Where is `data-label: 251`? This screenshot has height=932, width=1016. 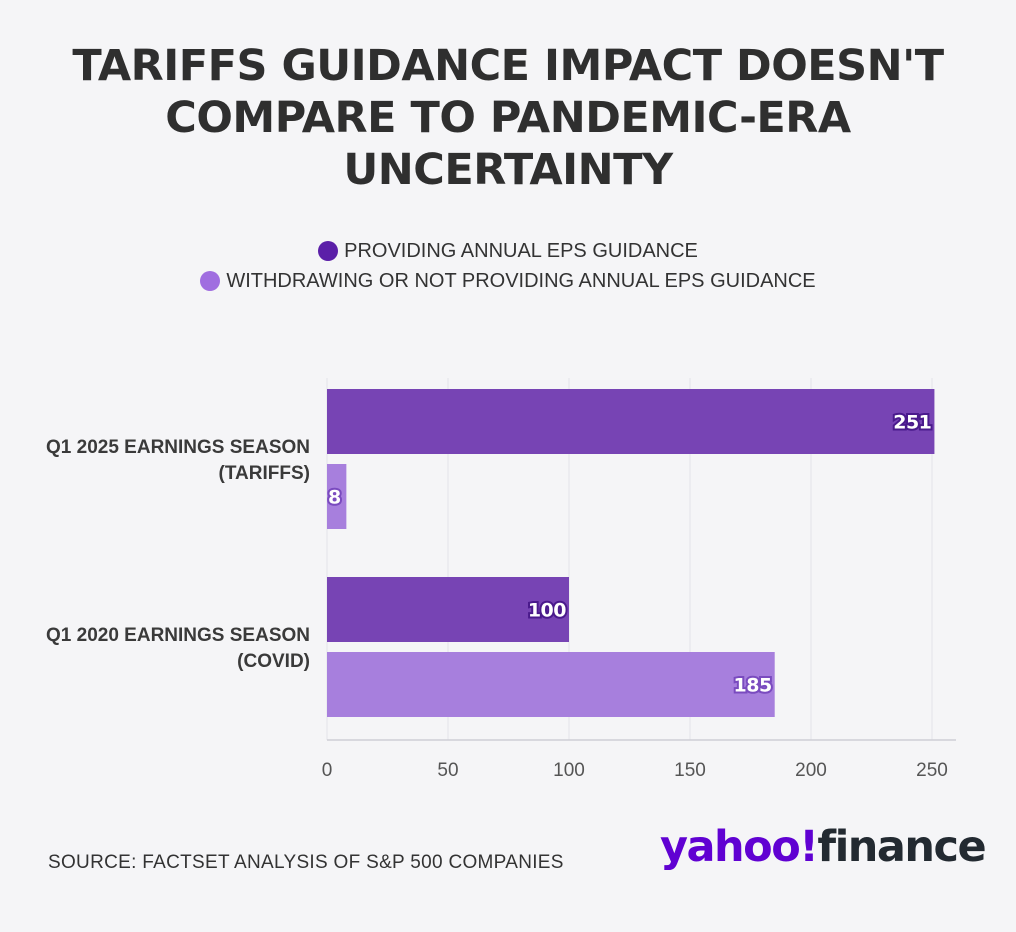
data-label: 251 is located at coordinates (912, 423).